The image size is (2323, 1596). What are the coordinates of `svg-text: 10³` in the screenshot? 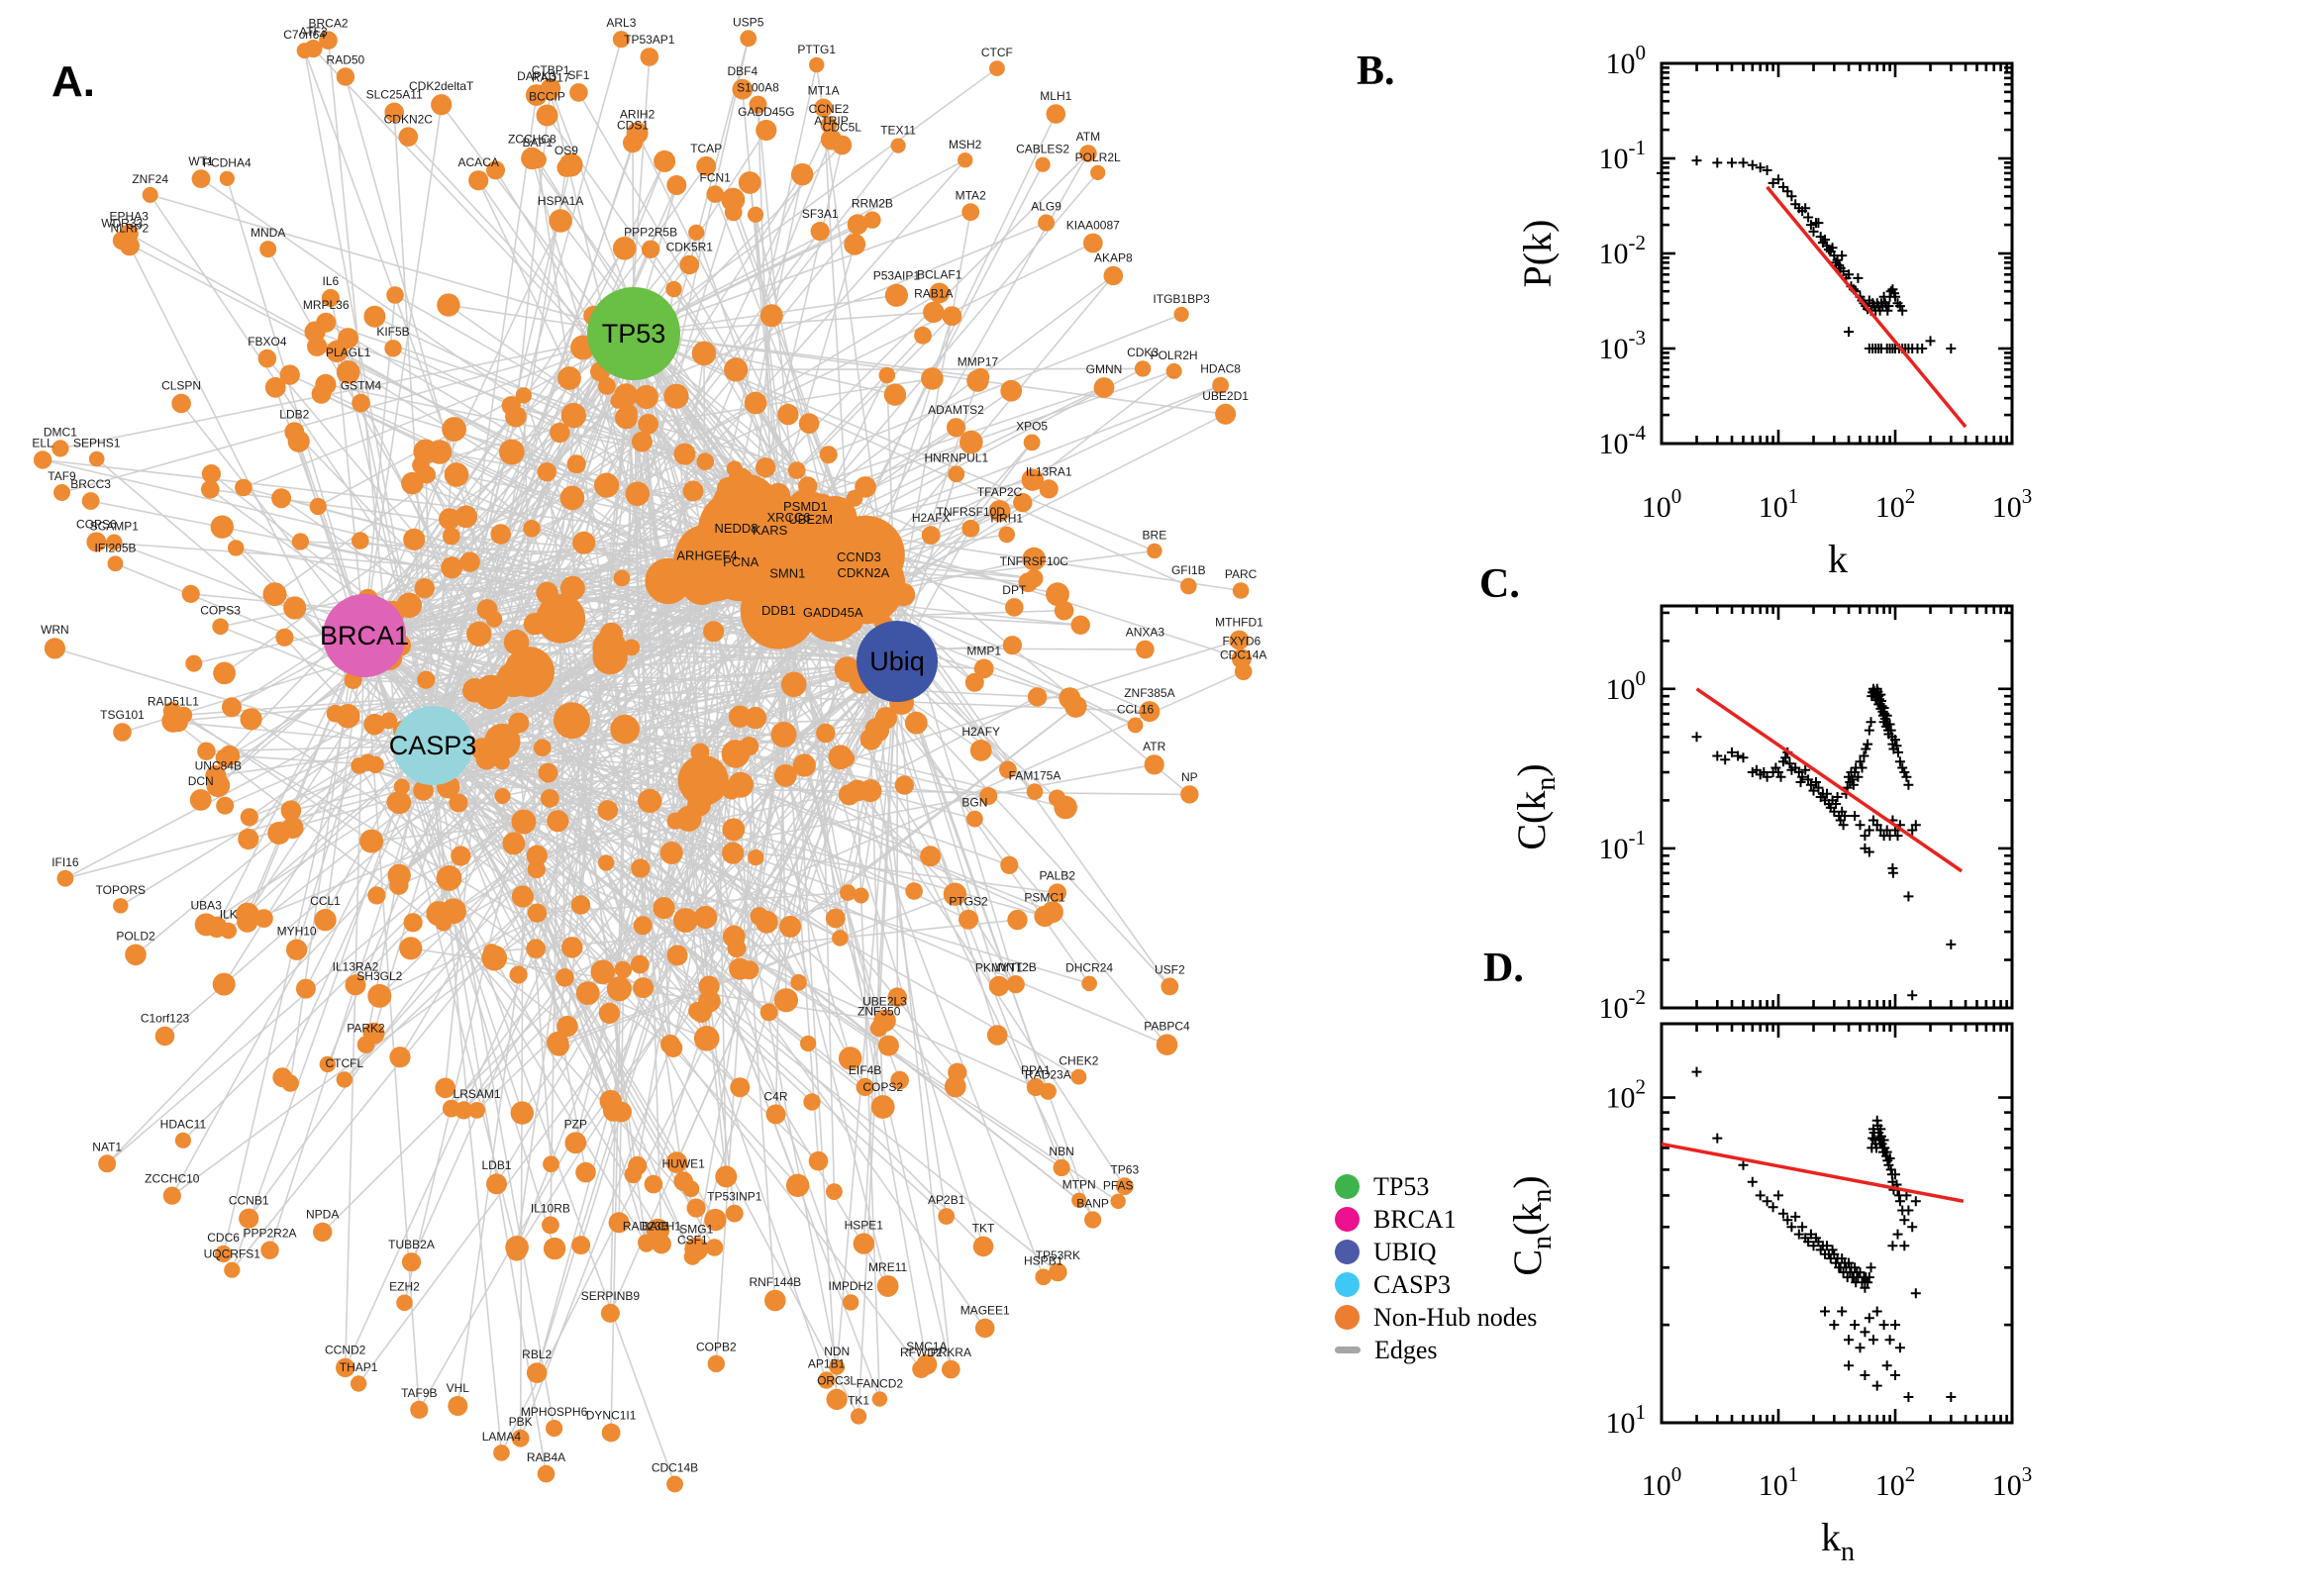 It's located at (2012, 1482).